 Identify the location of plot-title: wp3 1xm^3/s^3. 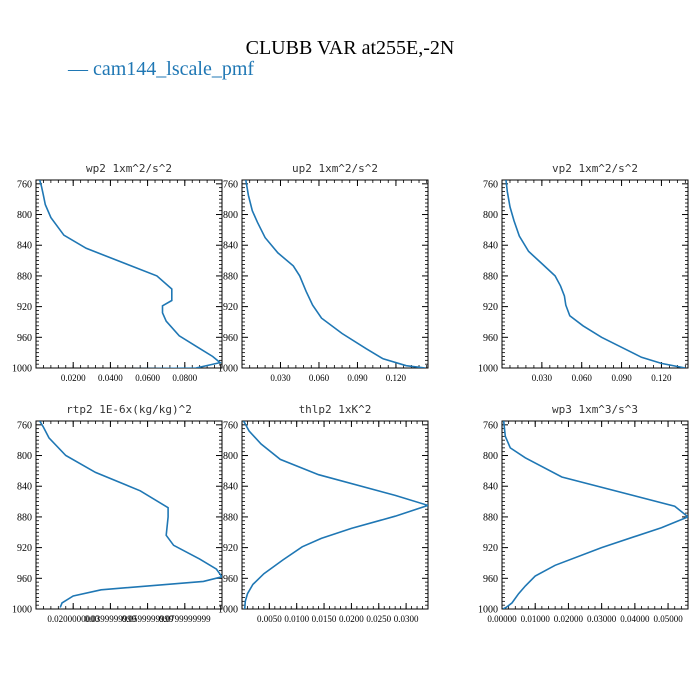
(595, 409).